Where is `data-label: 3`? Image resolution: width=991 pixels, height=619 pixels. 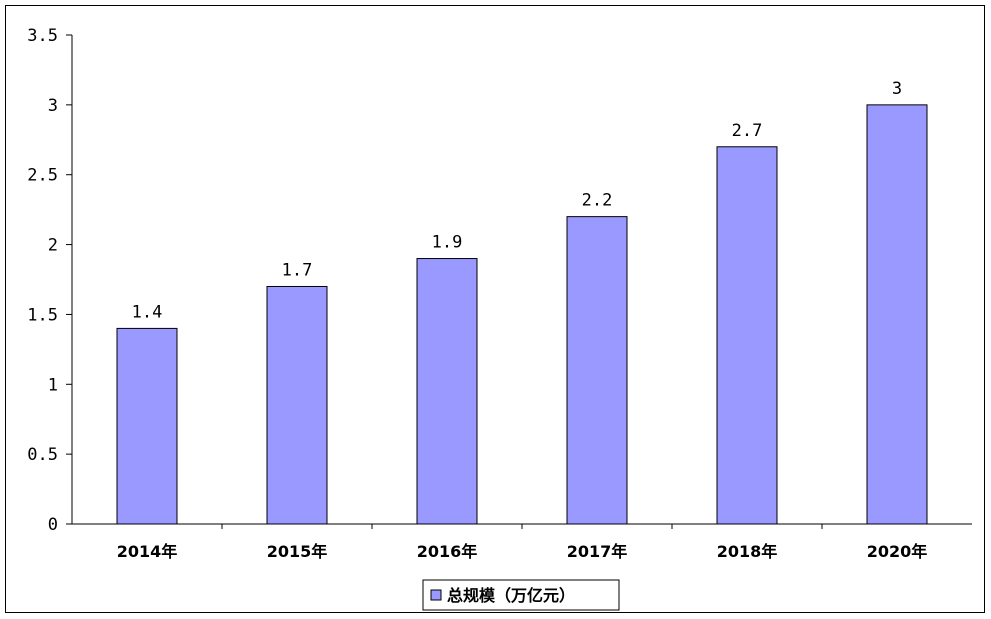 data-label: 3 is located at coordinates (897, 89).